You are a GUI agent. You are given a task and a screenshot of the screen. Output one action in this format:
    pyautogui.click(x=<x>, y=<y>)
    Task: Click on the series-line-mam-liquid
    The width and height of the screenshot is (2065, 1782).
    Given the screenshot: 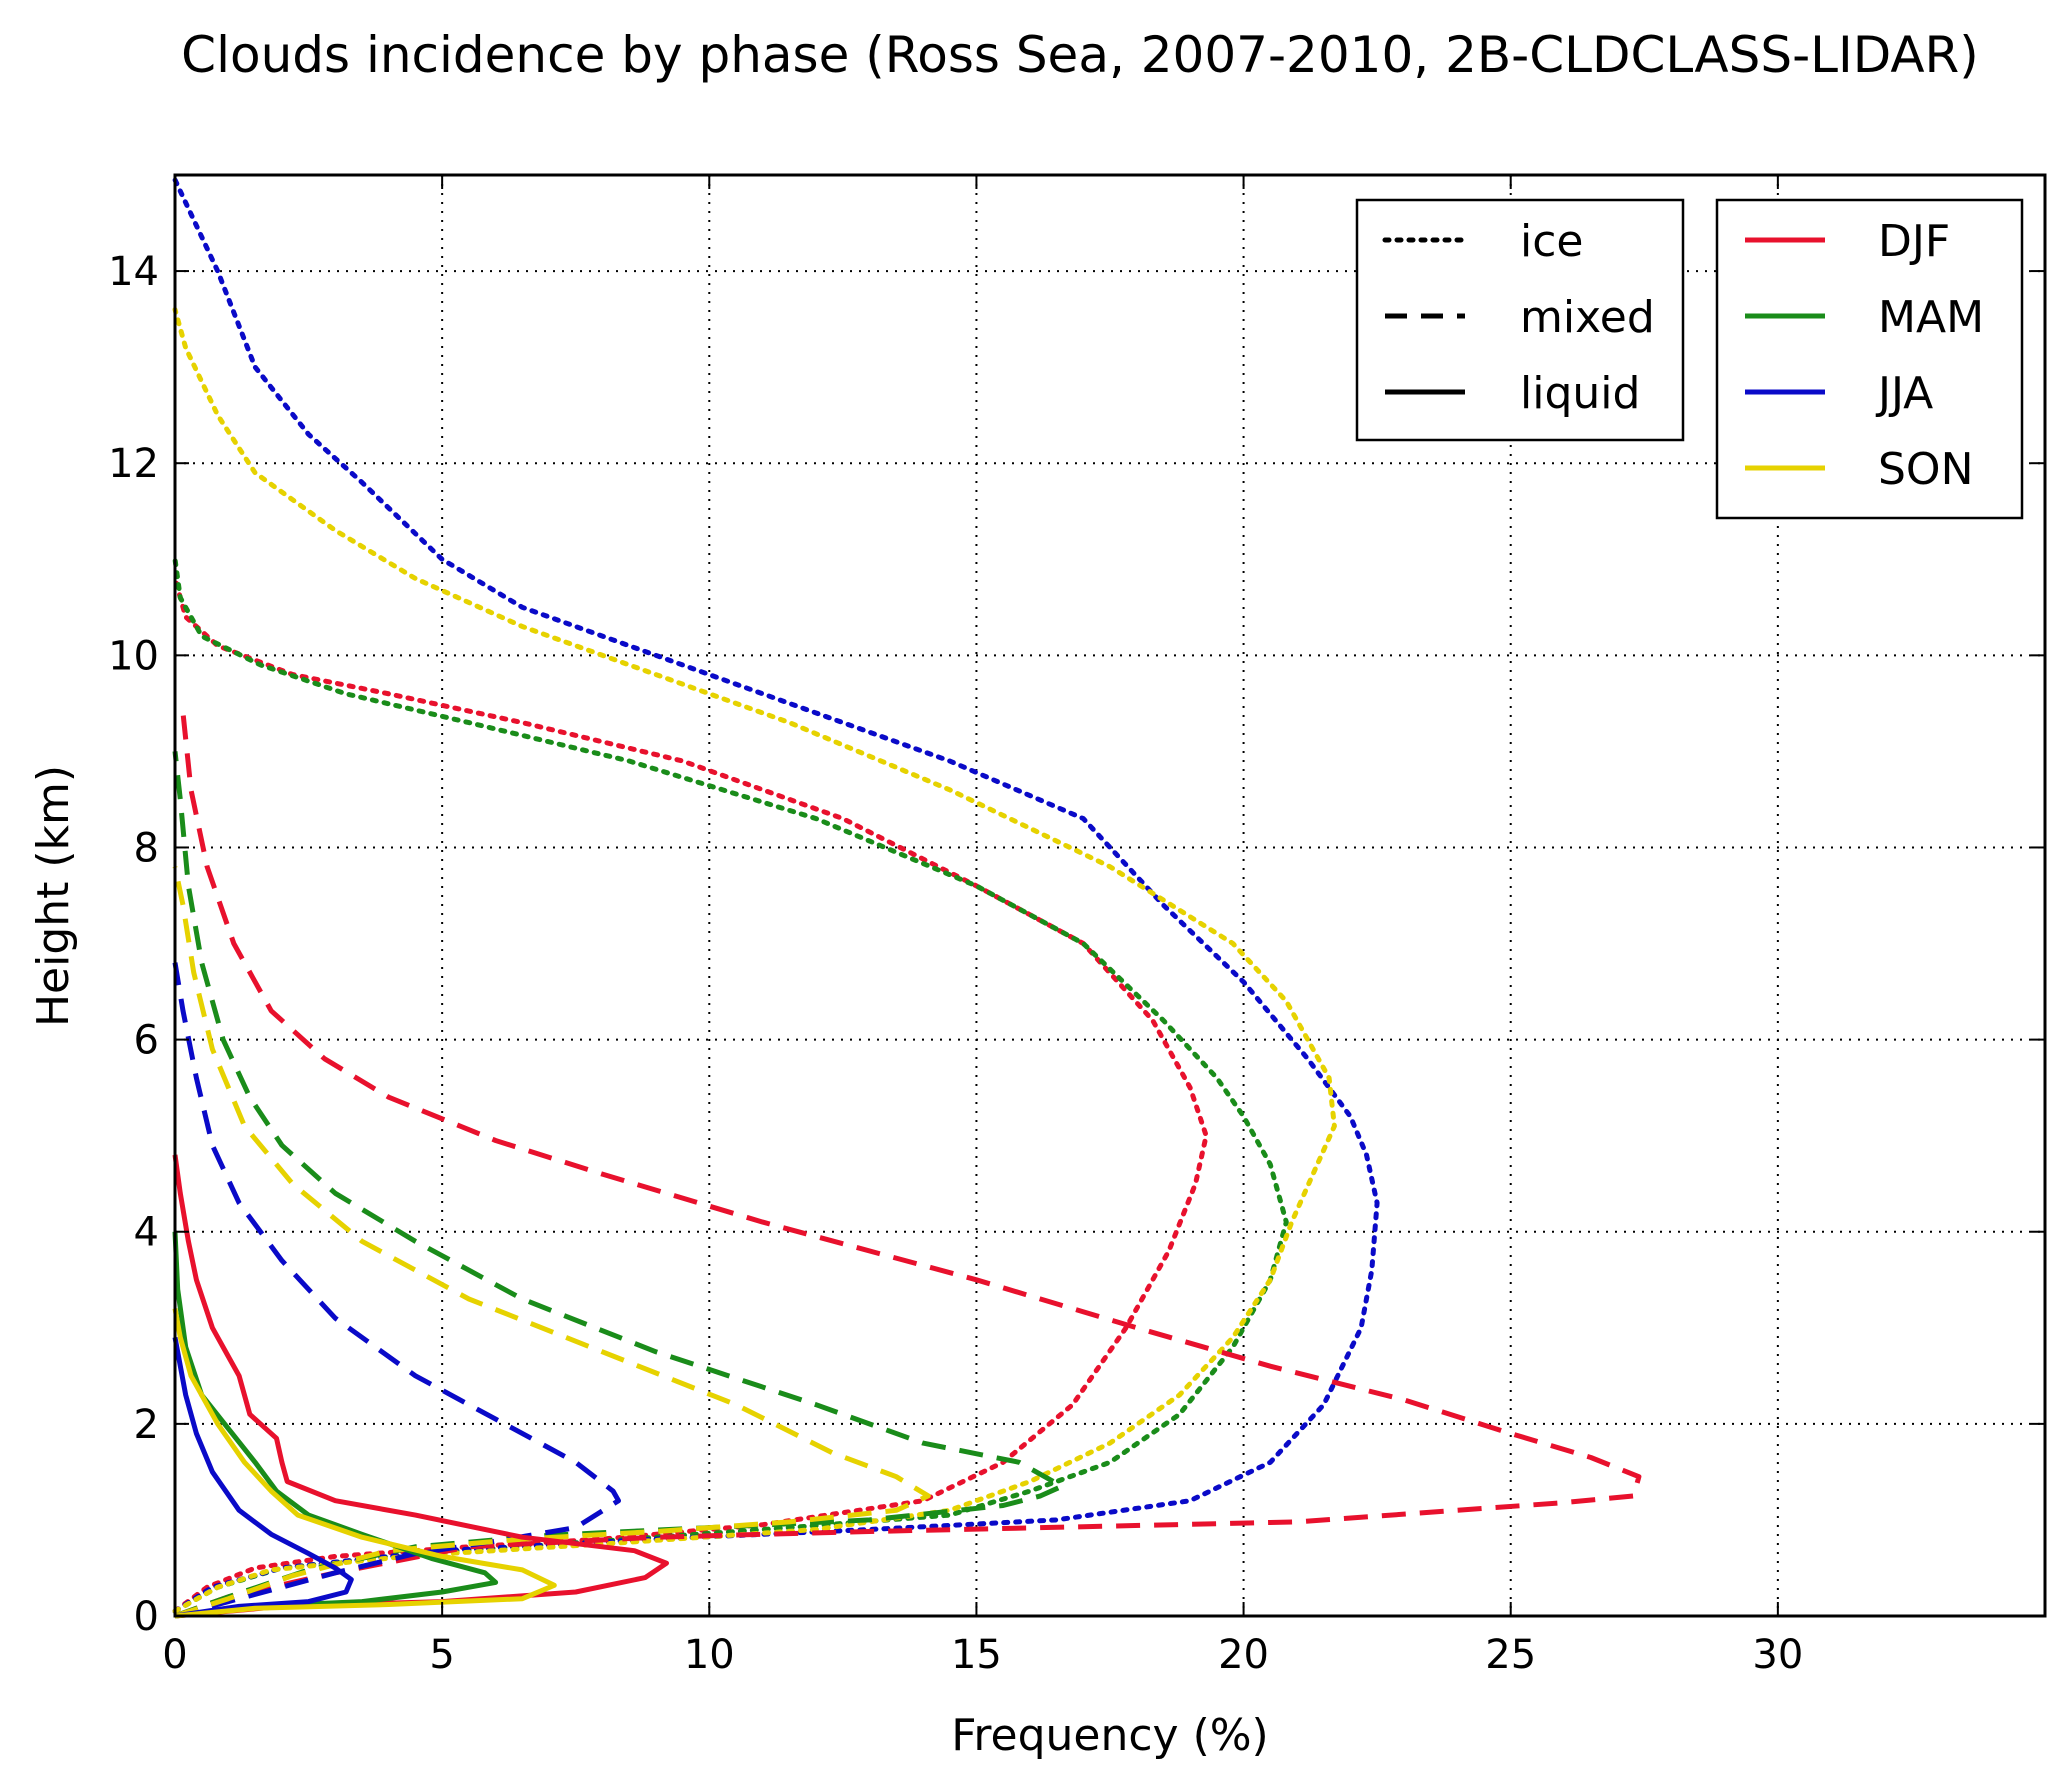 What is the action you would take?
    pyautogui.click(x=335, y=1425)
    